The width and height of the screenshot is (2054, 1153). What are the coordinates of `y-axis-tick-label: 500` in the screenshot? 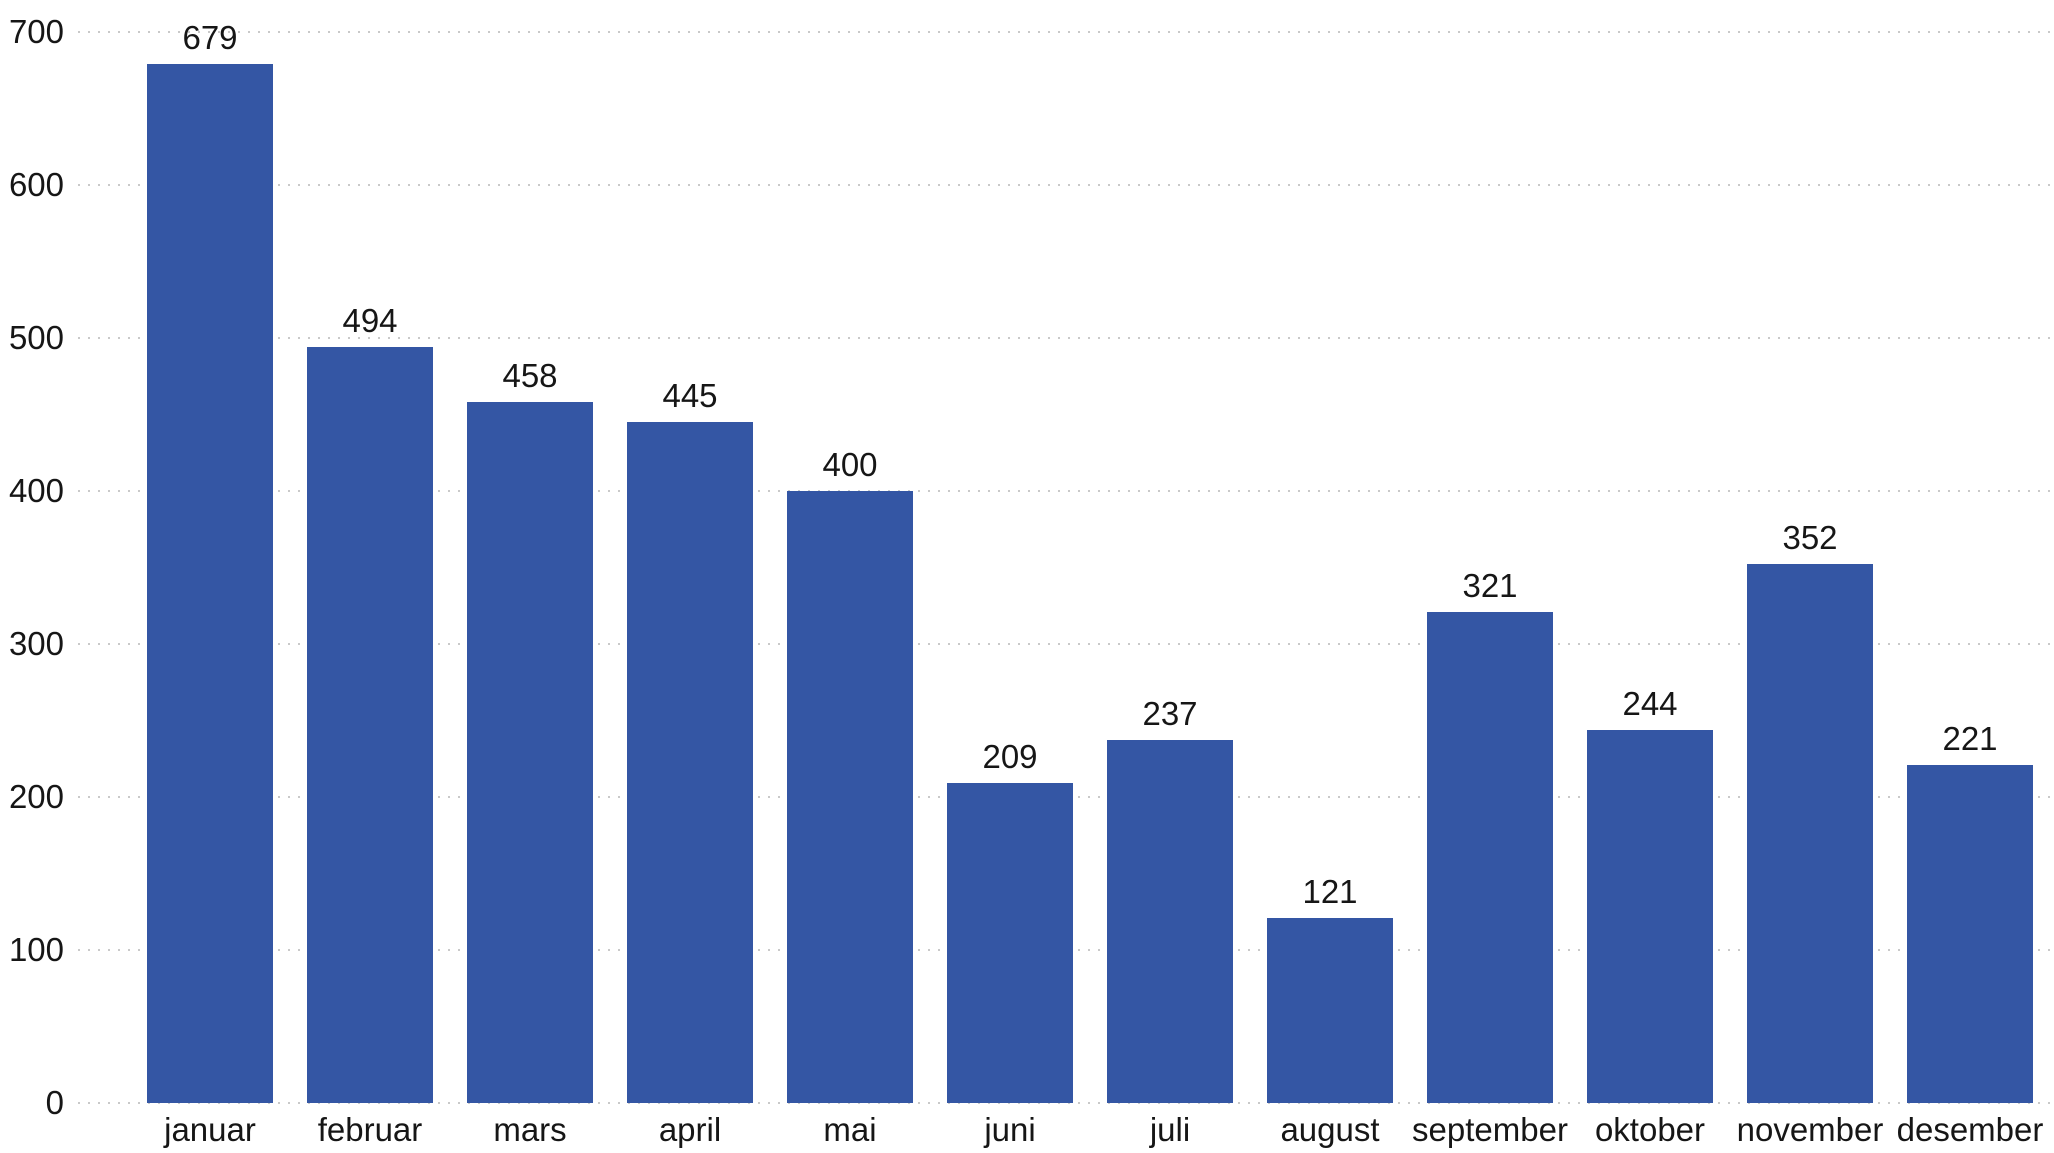 It's located at (36, 337).